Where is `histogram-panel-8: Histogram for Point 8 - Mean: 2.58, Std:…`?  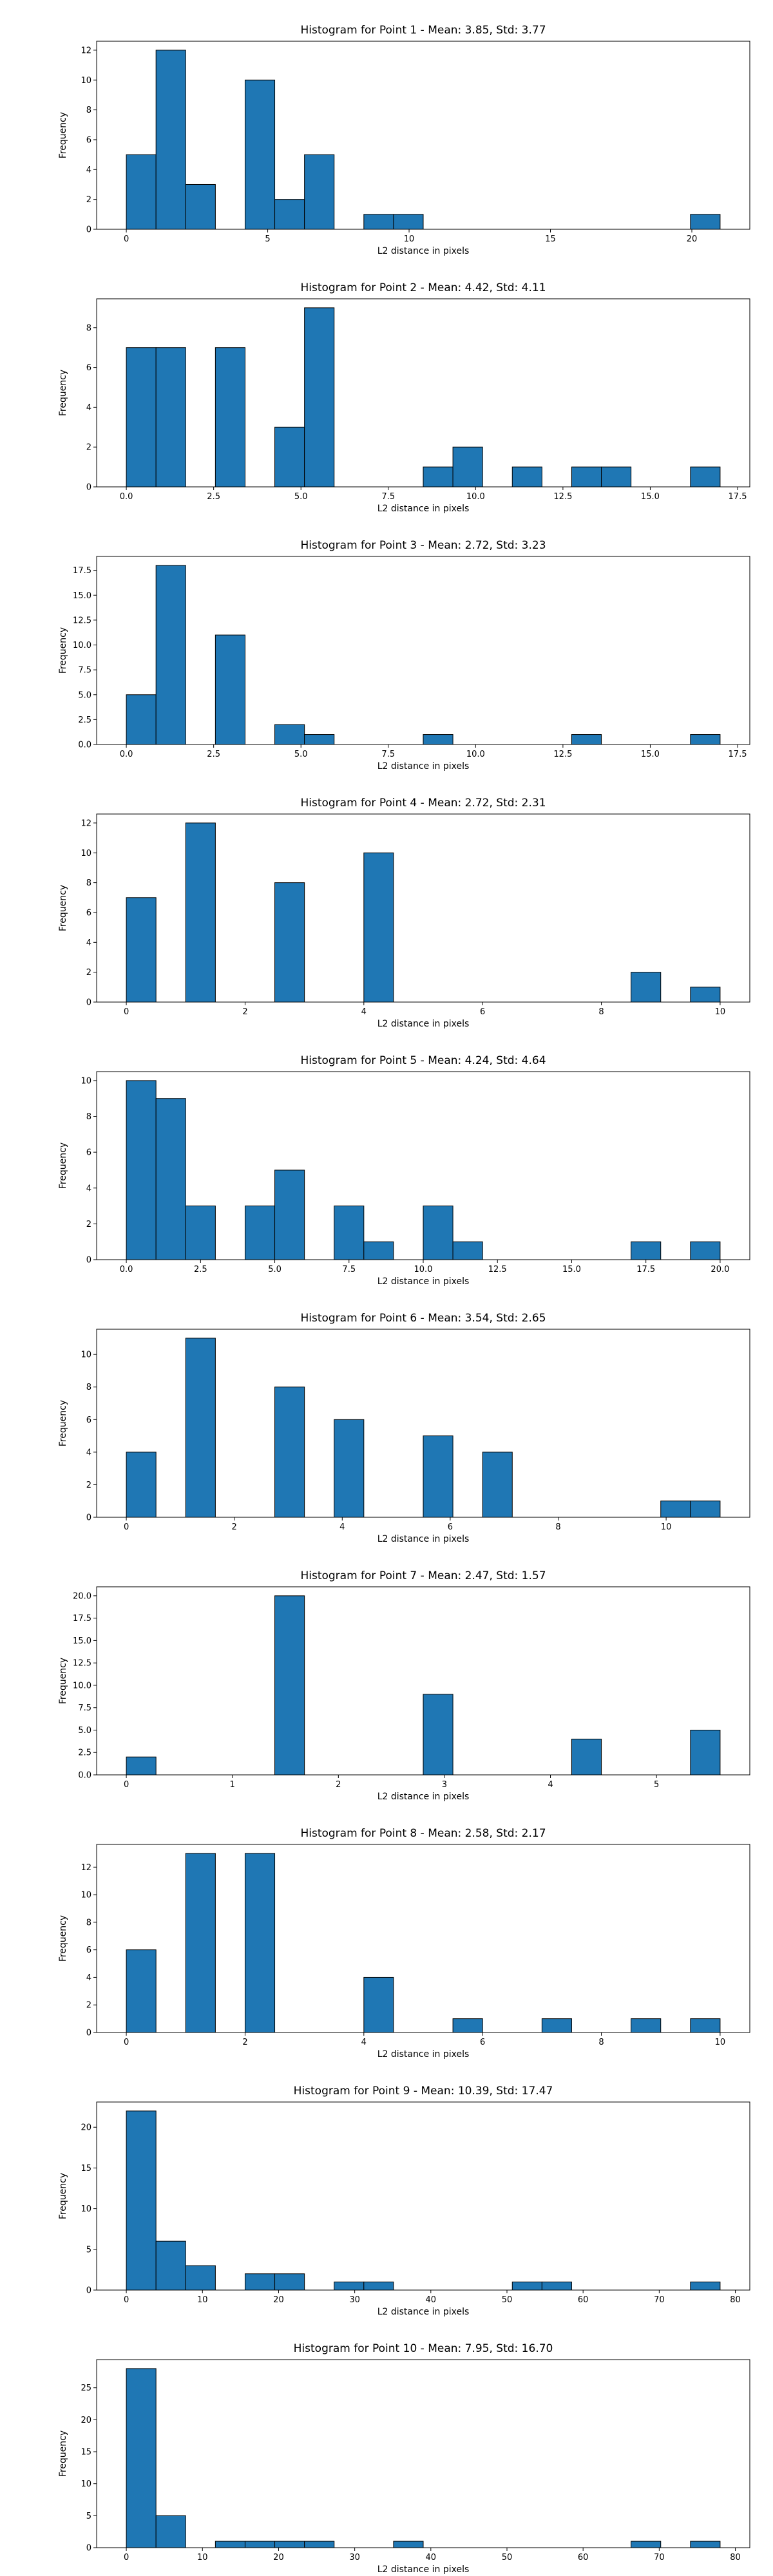 histogram-panel-8: Histogram for Point 8 - Mean: 2.58, Std:… is located at coordinates (386, 1932).